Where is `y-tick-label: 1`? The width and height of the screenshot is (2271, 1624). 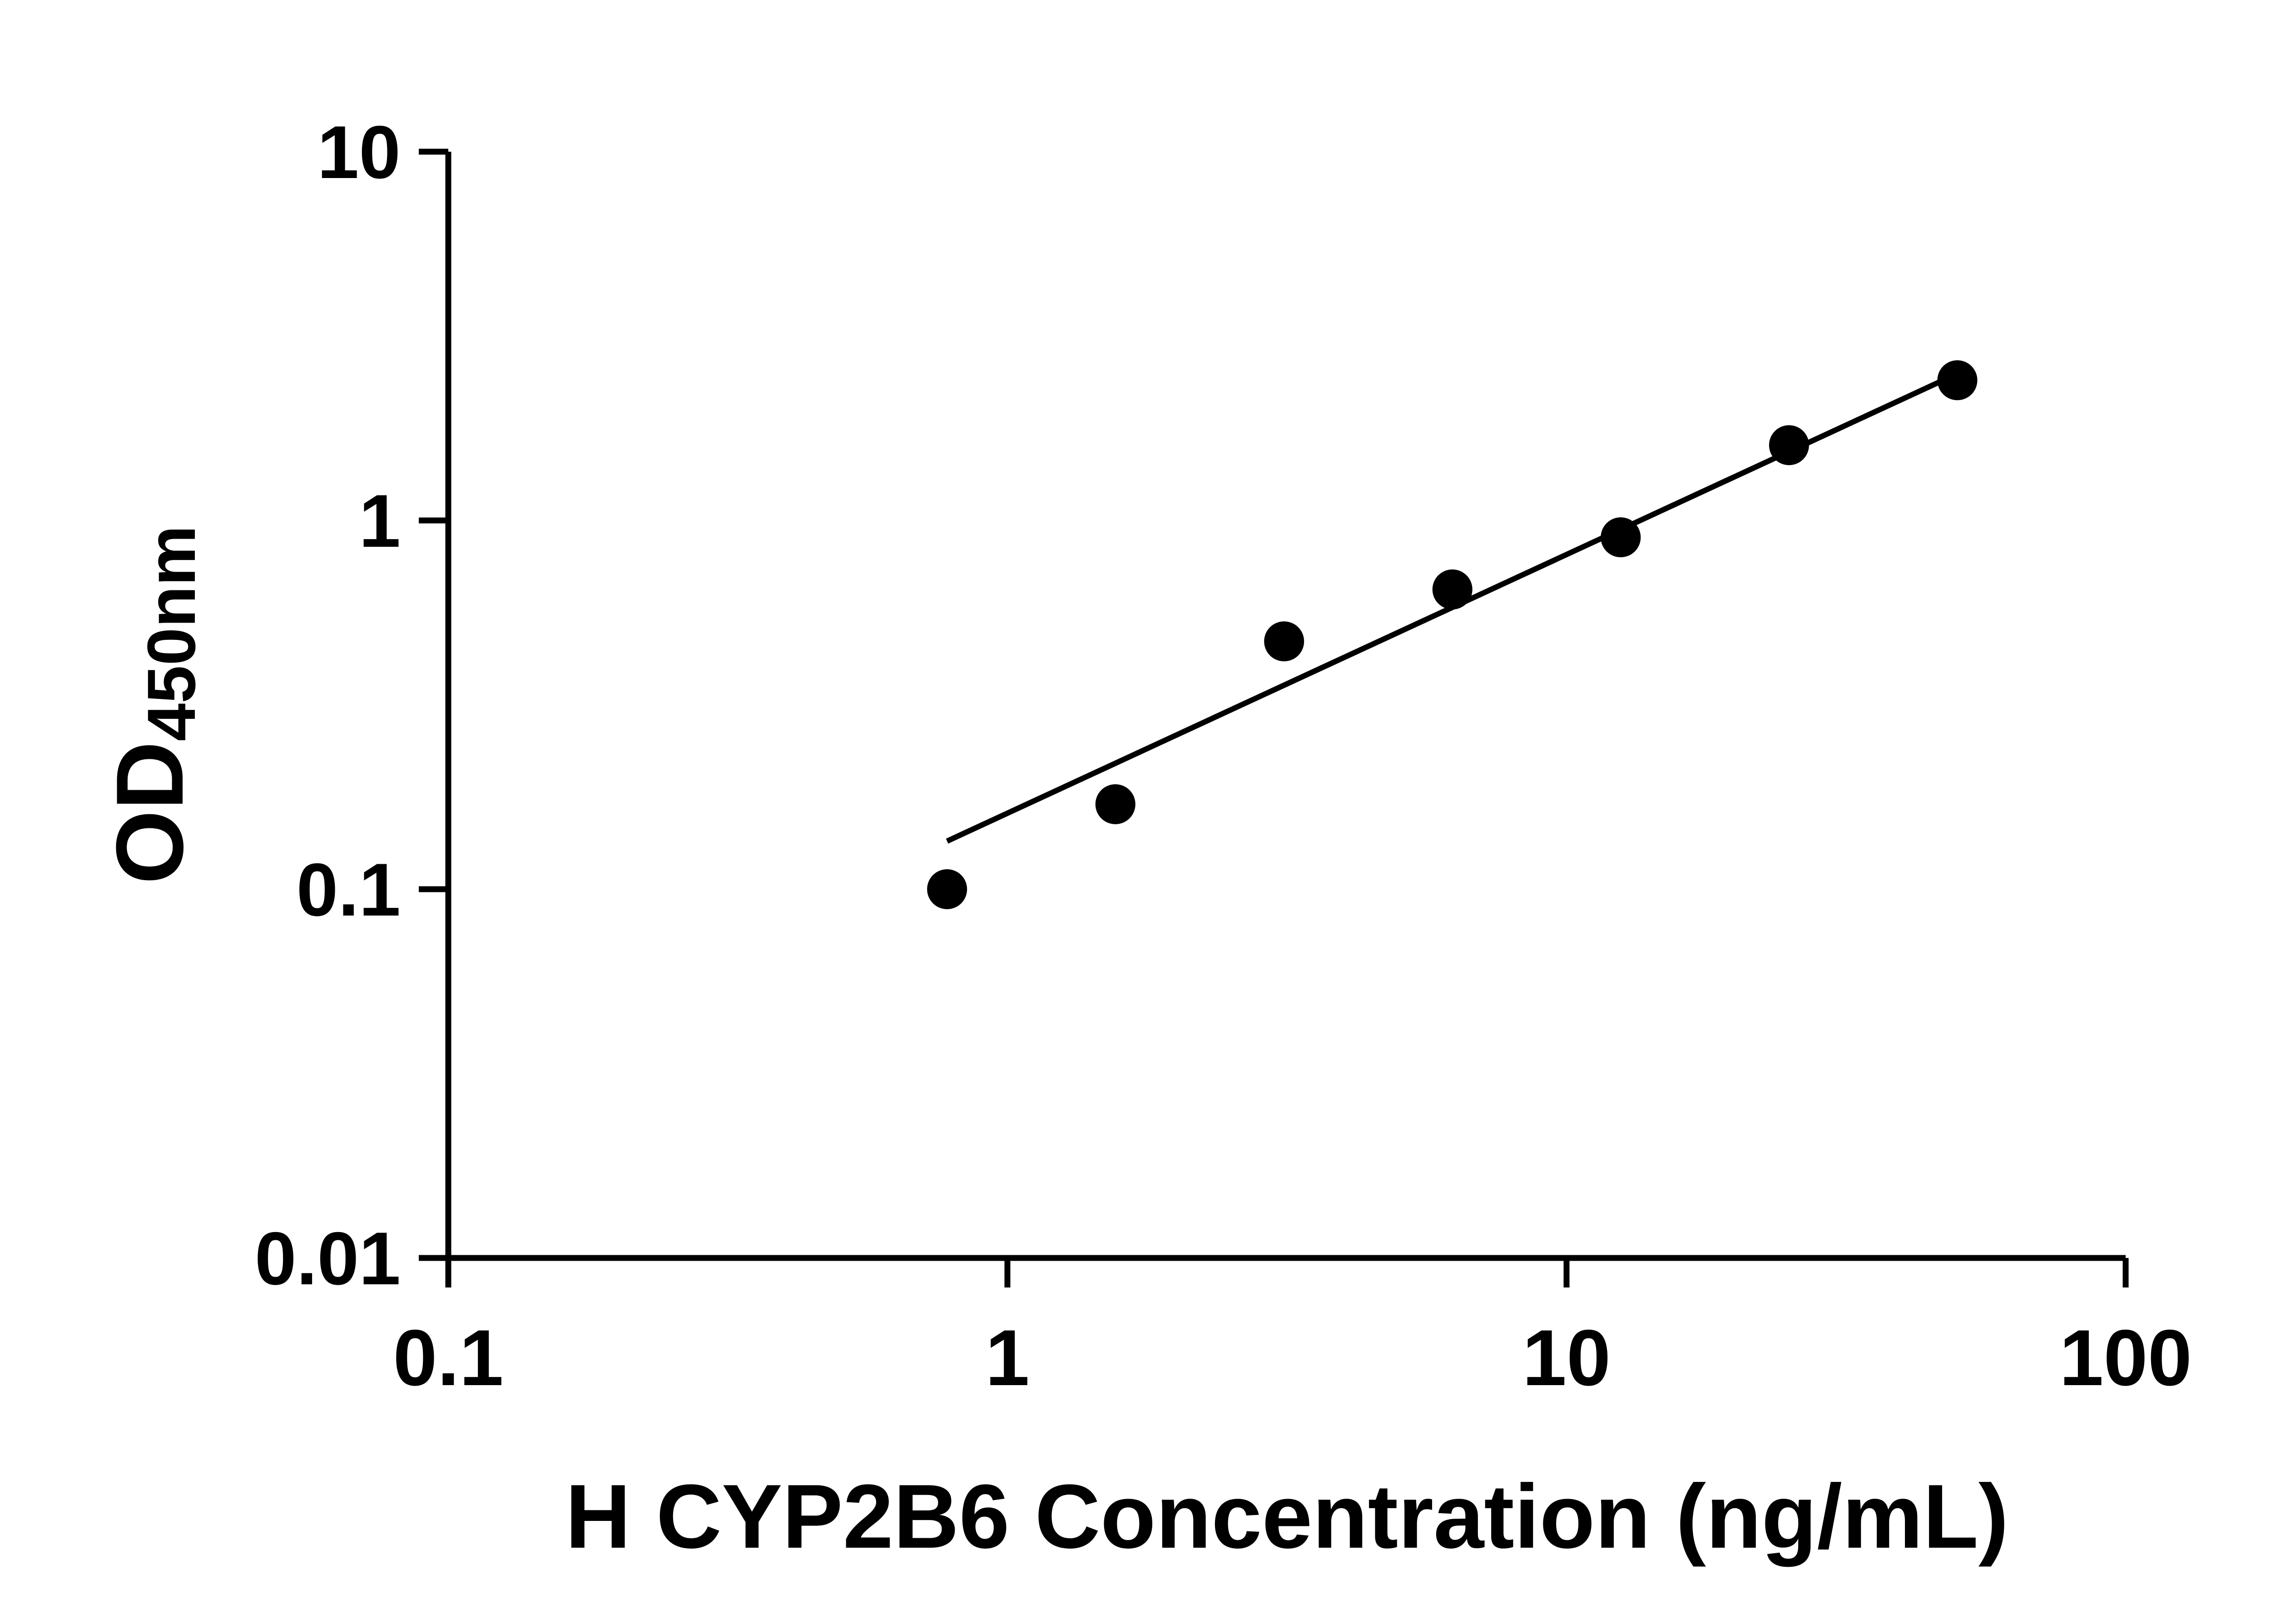 y-tick-label: 1 is located at coordinates (380, 521).